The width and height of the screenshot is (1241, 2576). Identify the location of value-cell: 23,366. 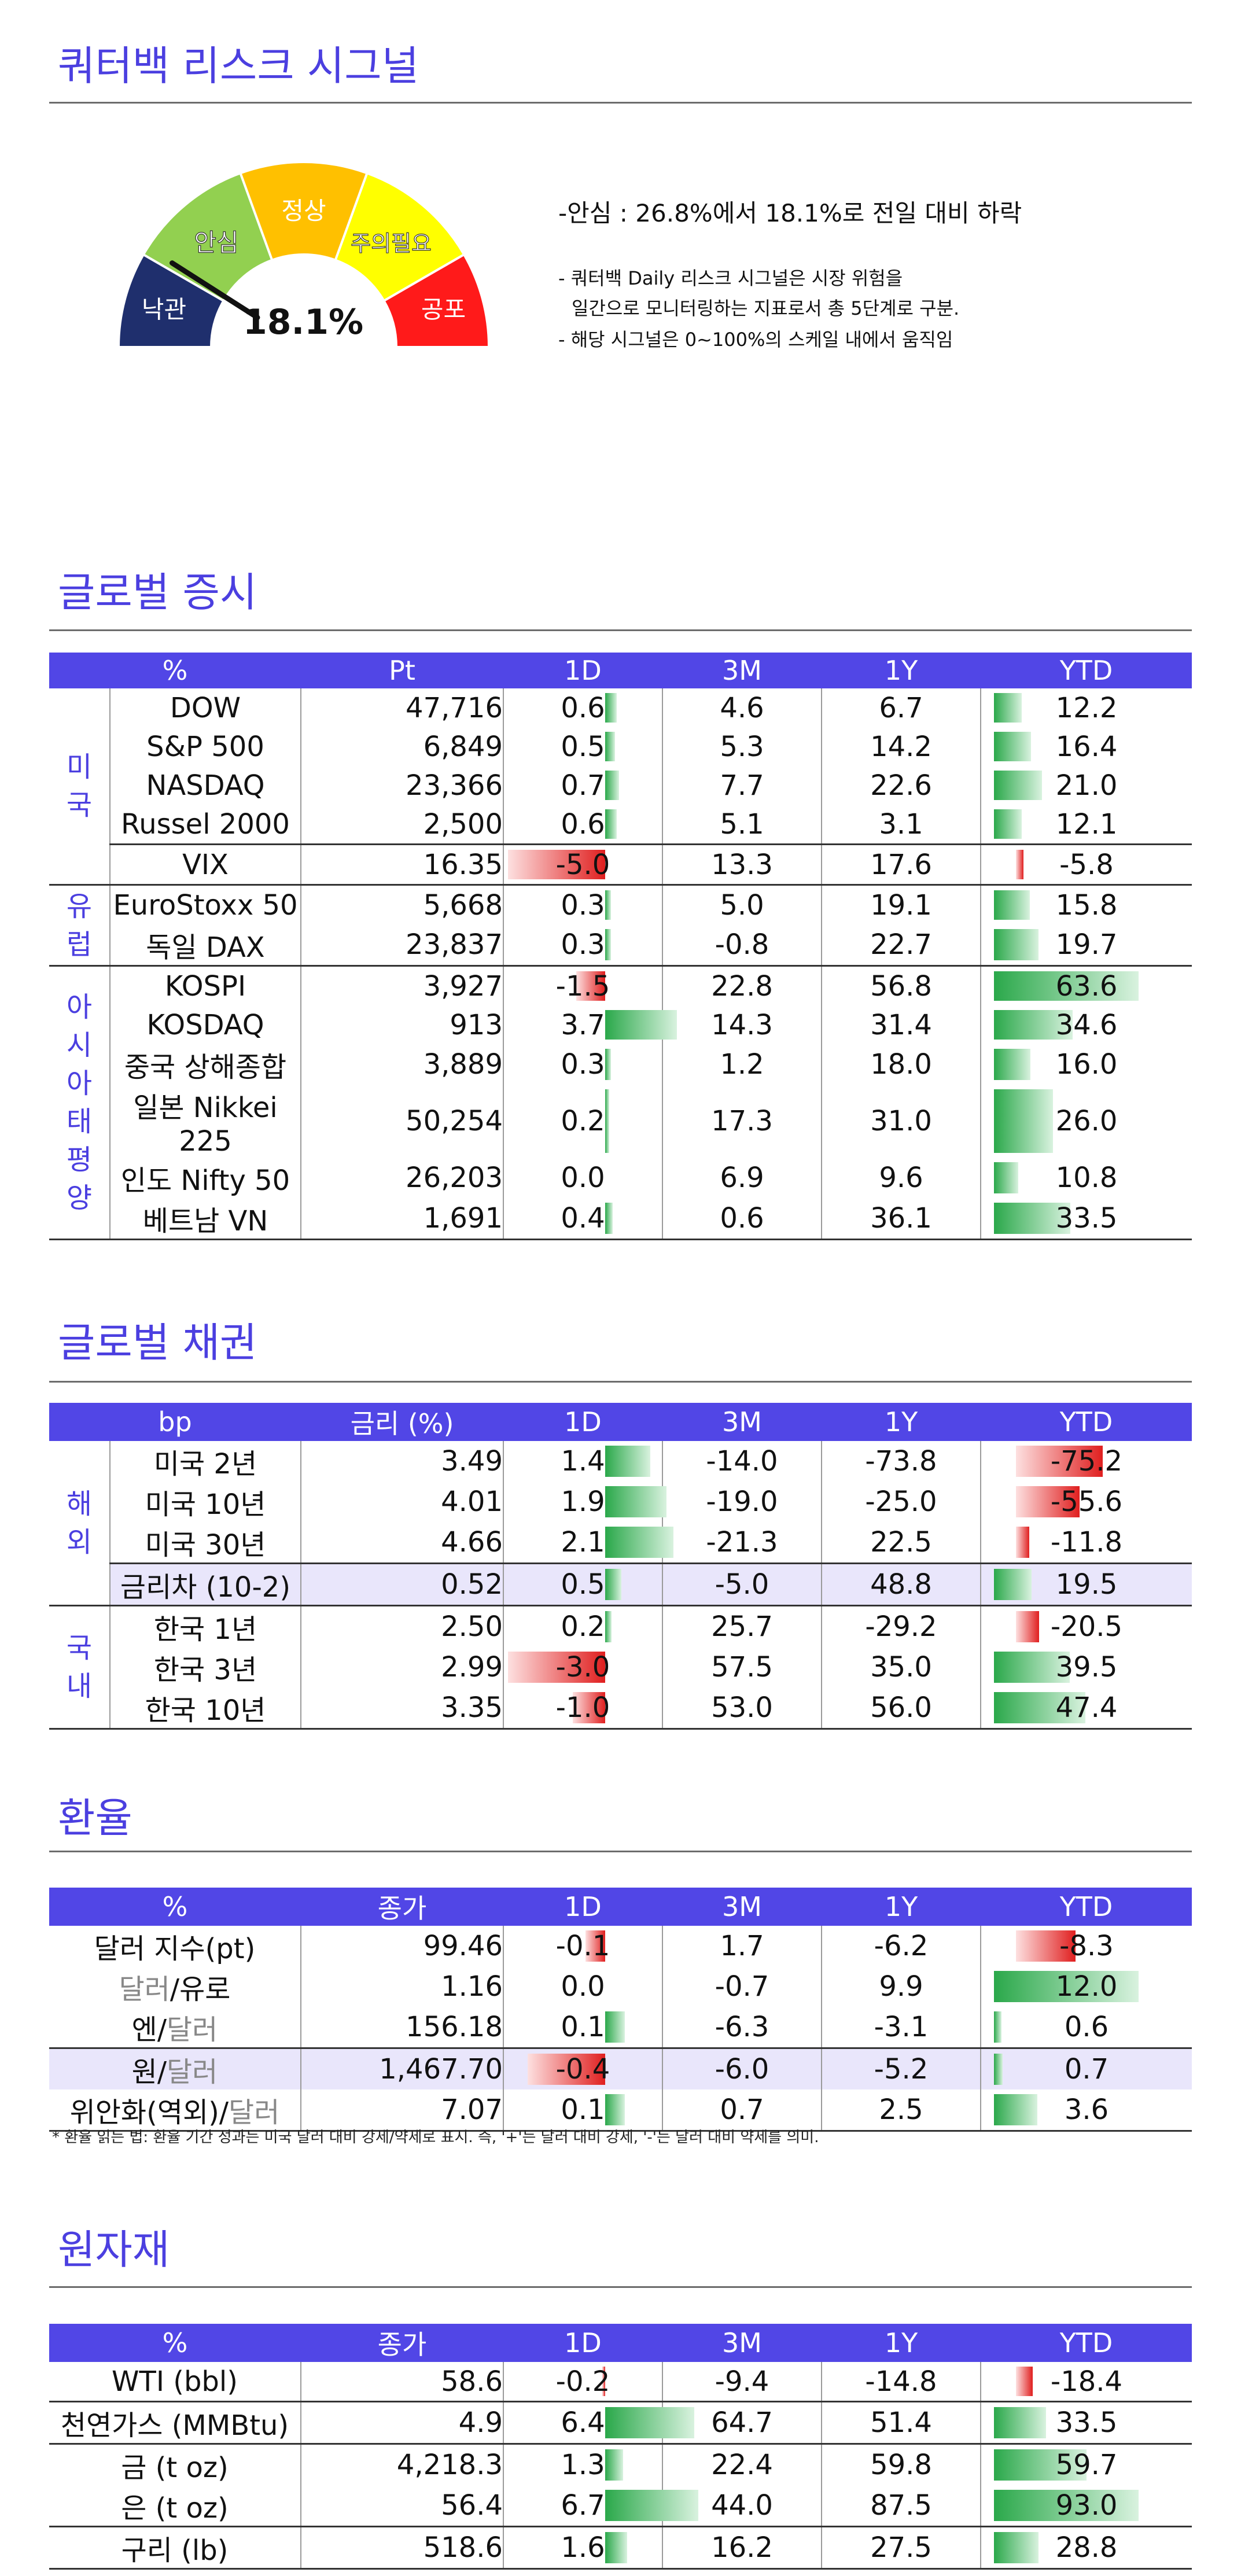
(402, 785).